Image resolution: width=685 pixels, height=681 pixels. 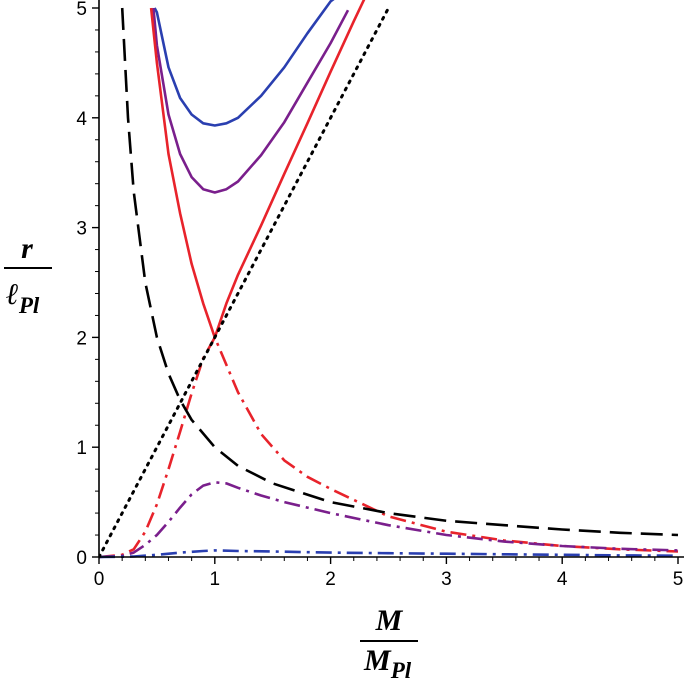 I want to click on y-tick-label-1: 1, so click(x=81, y=448).